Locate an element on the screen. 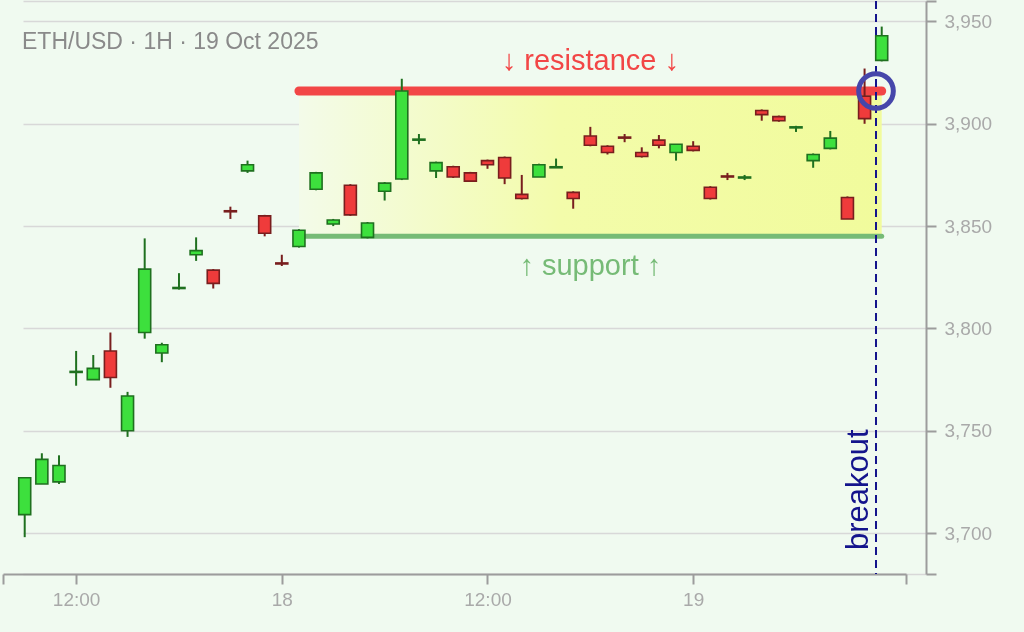  y-tick-label: 3,750 is located at coordinates (968, 431).